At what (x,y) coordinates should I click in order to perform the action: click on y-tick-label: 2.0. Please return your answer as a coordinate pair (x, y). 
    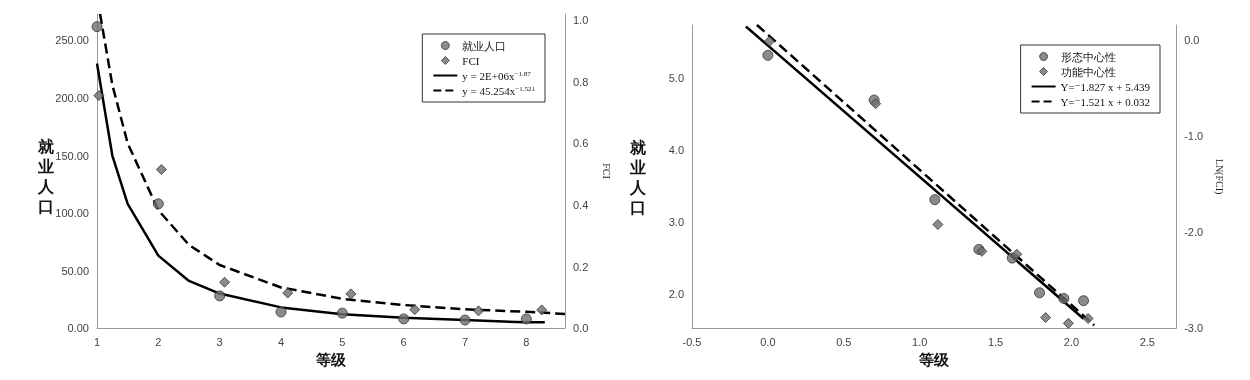
    Looking at the image, I should click on (676, 294).